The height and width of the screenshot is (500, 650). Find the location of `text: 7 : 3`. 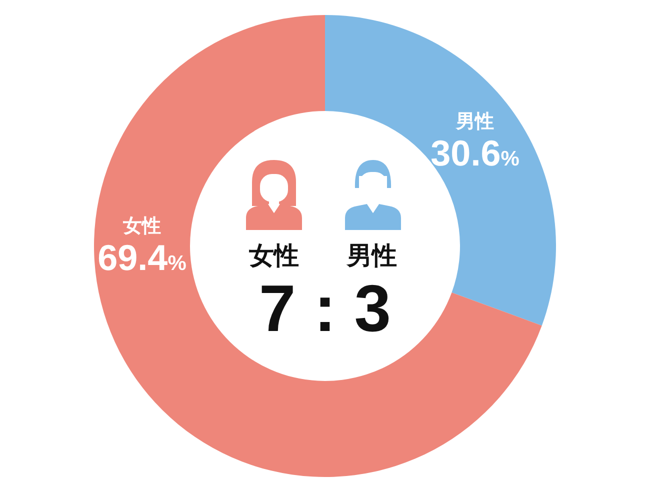

text: 7 : 3 is located at coordinates (325, 308).